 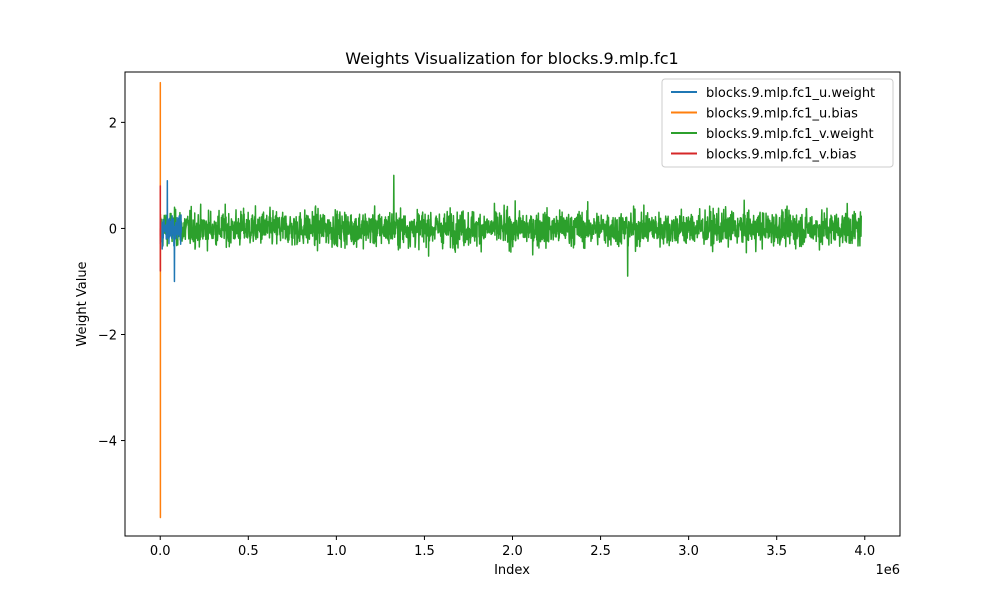 I want to click on legend-label-1: blocks.9.mlp.fc1_u.bias, so click(x=782, y=114).